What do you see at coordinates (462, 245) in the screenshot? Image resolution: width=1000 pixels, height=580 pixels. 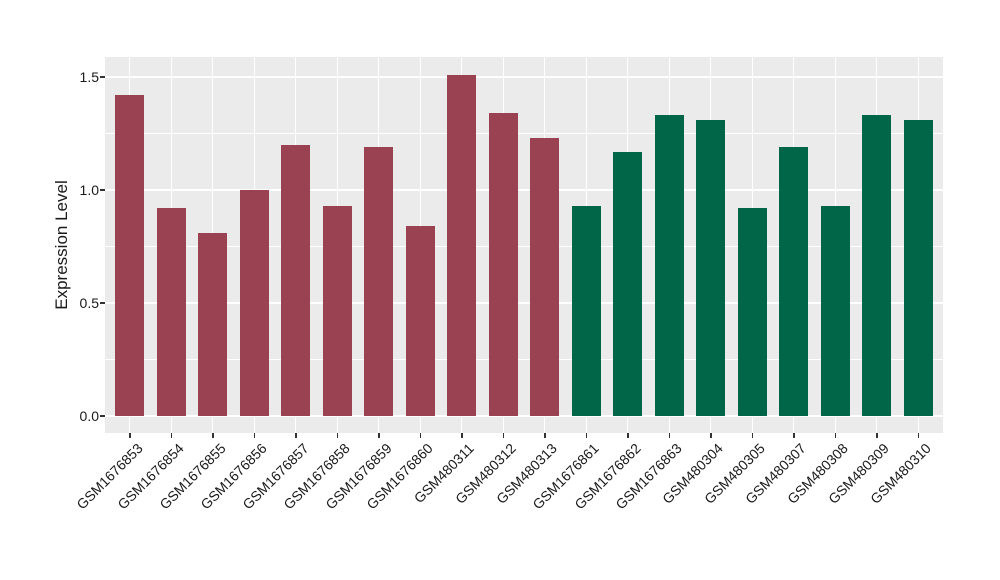 I see `bar-GSM480311` at bounding box center [462, 245].